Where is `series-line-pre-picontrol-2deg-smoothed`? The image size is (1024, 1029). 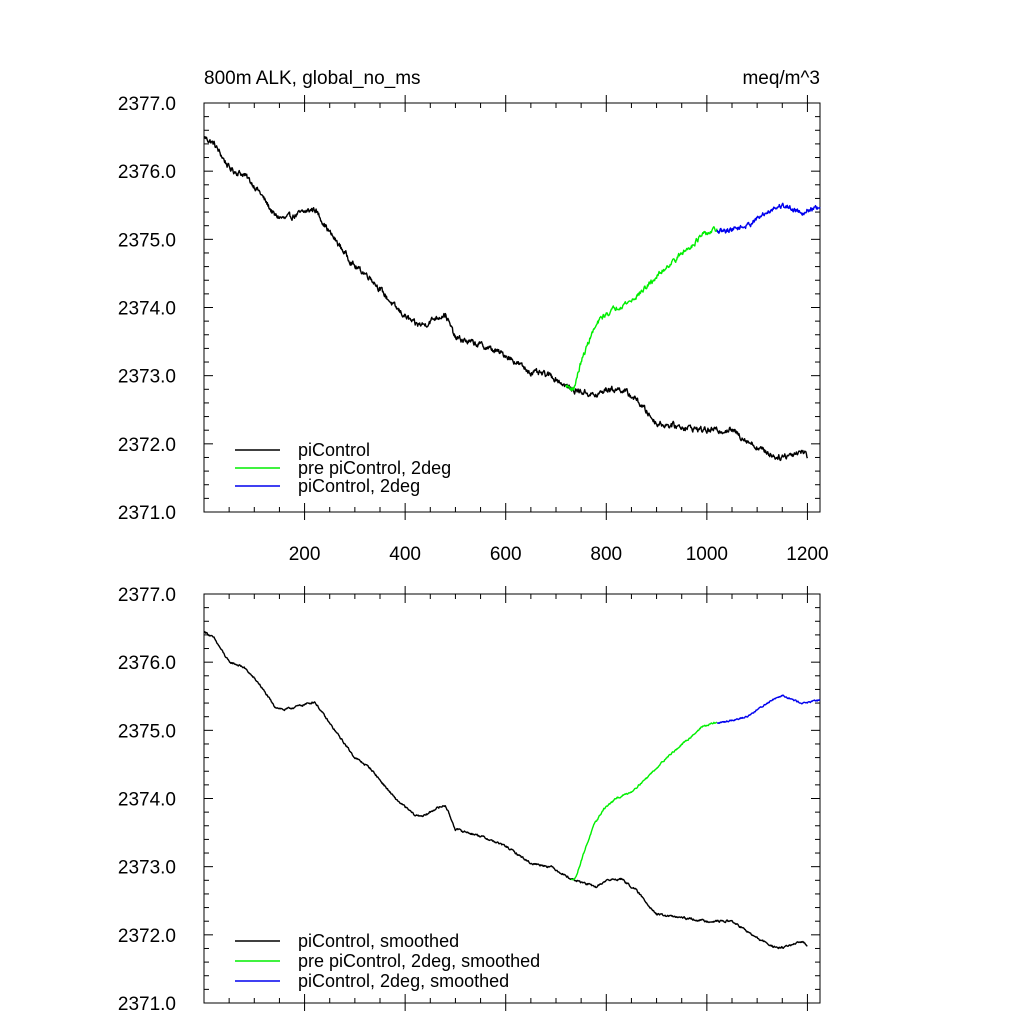 series-line-pre-picontrol-2deg-smoothed is located at coordinates (644, 801).